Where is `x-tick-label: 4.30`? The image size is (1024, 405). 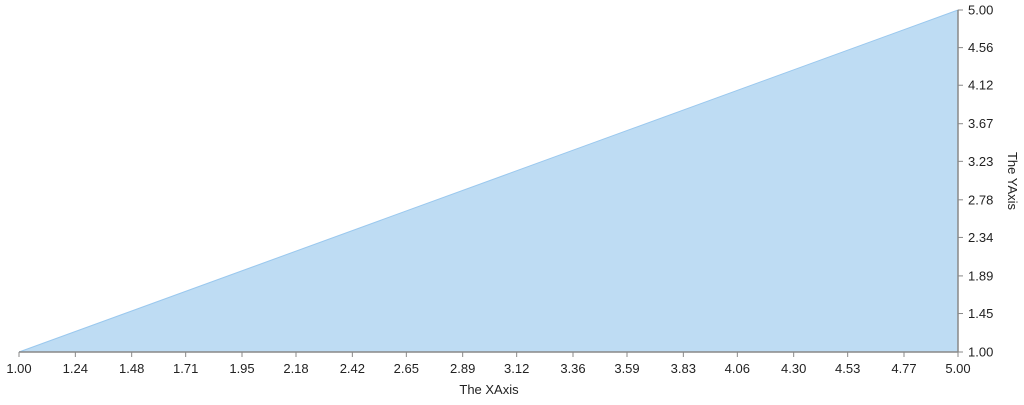 x-tick-label: 4.30 is located at coordinates (793, 368).